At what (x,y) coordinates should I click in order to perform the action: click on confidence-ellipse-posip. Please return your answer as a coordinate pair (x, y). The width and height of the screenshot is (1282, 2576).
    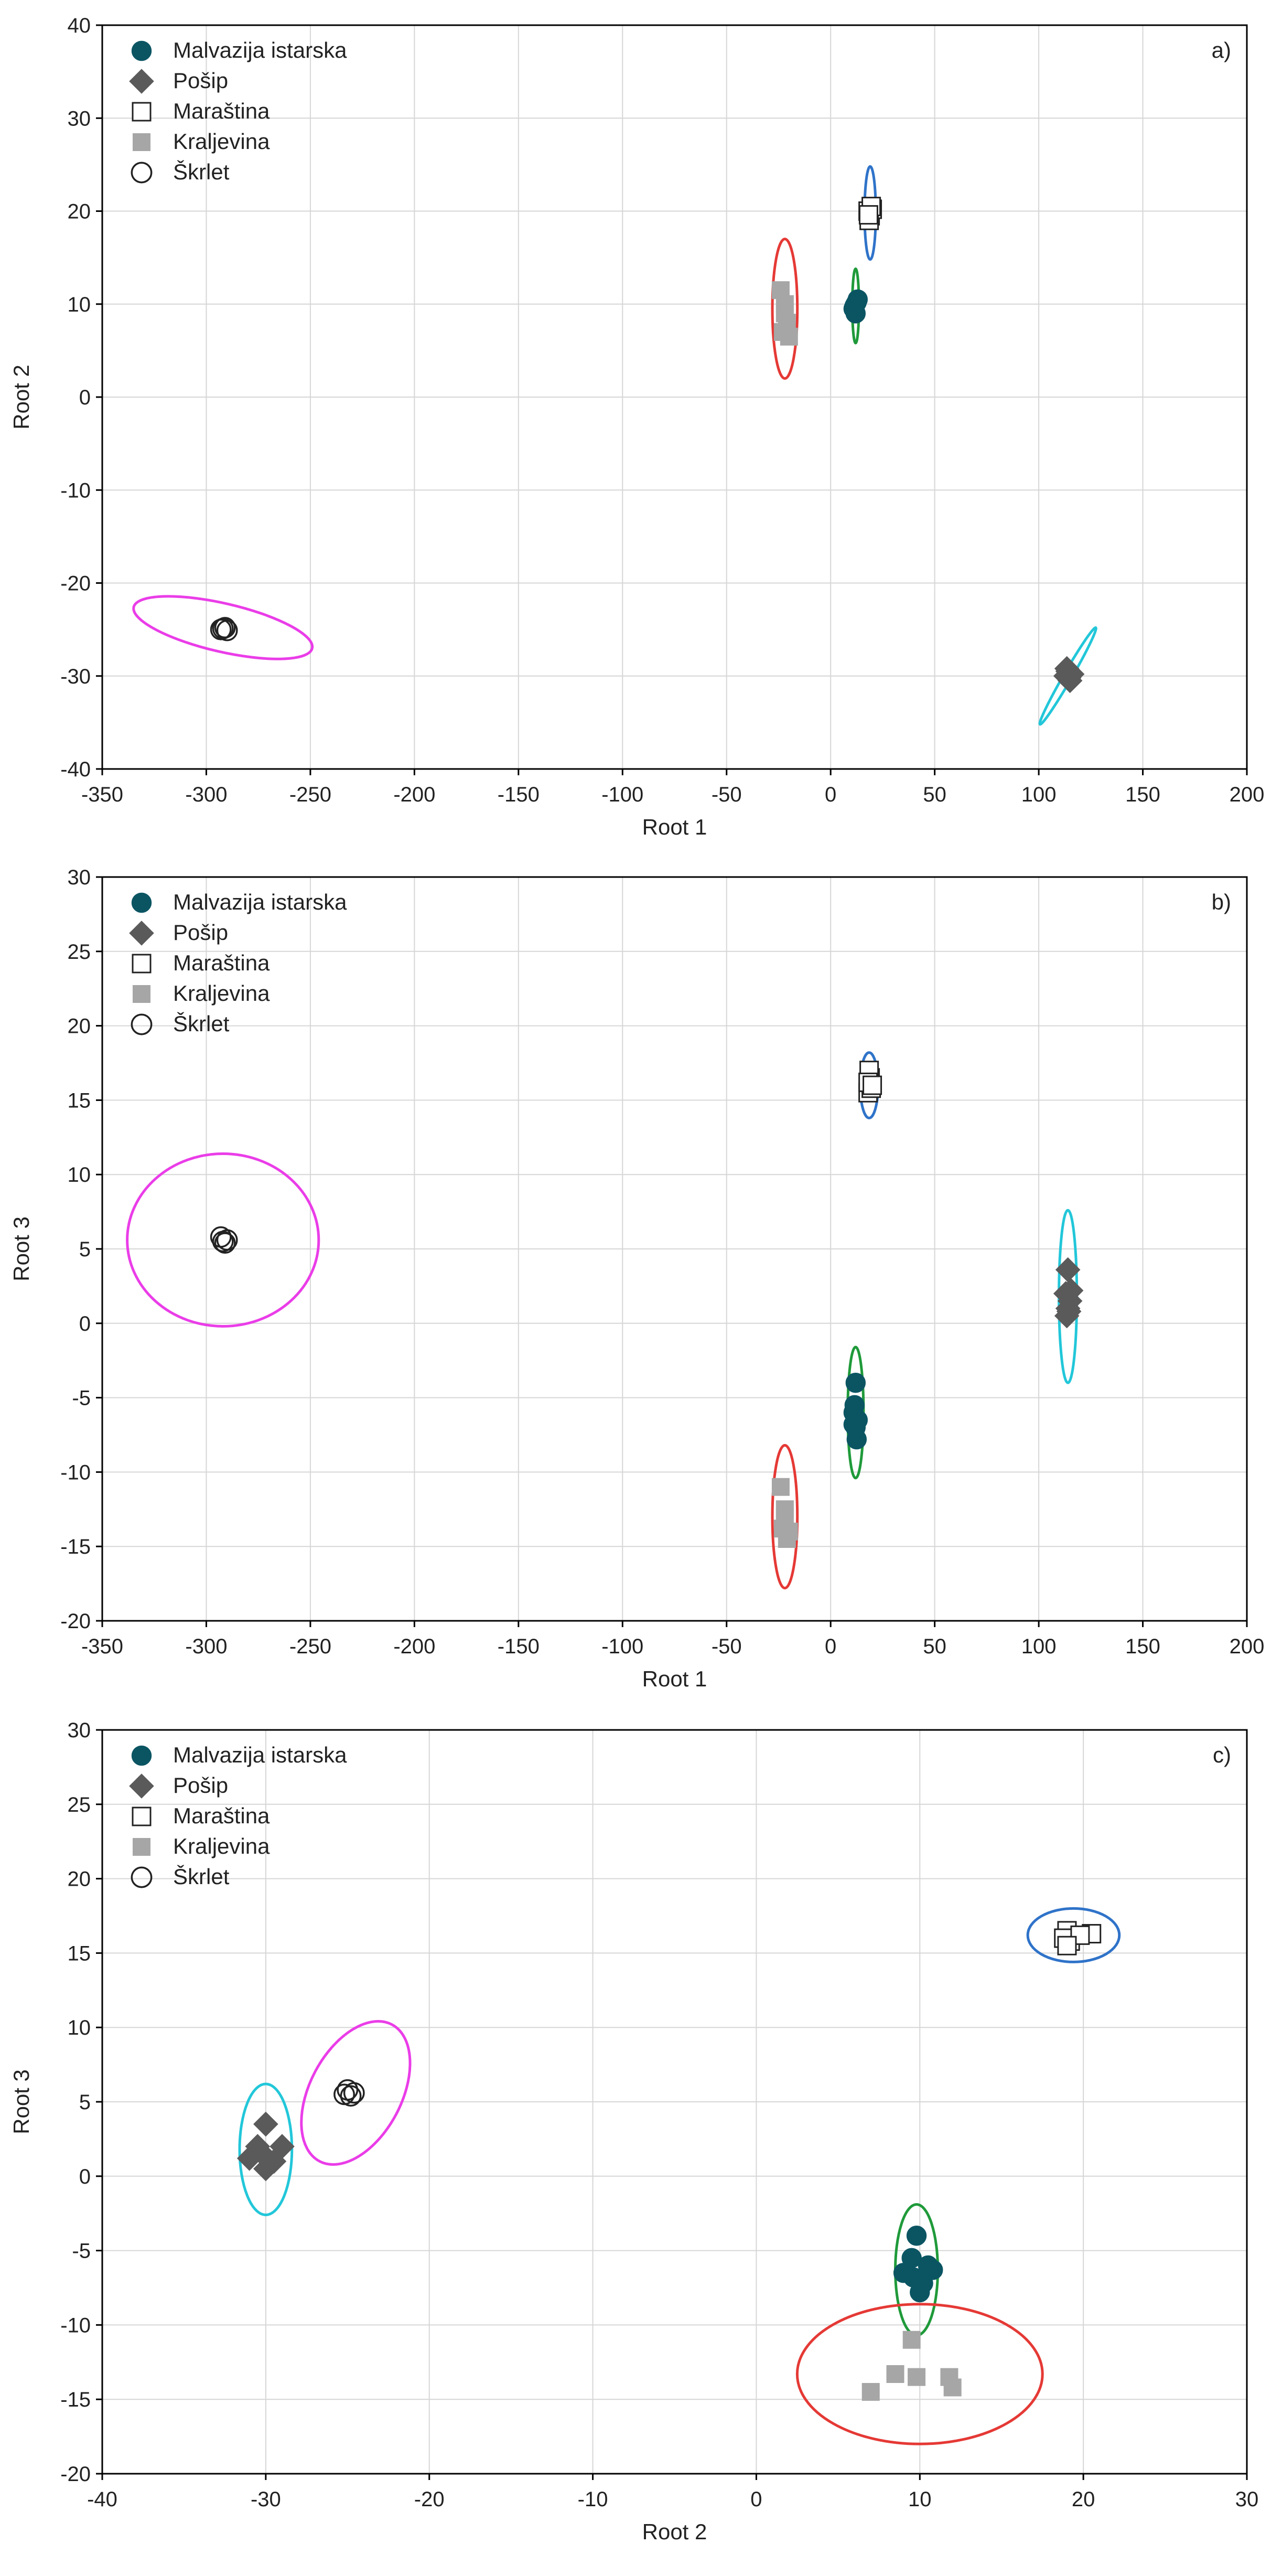
    Looking at the image, I should click on (266, 2150).